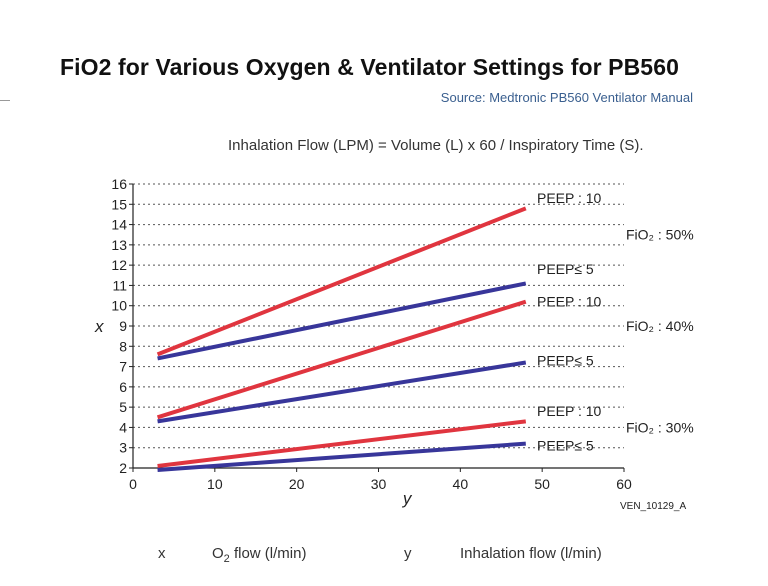 Image resolution: width=768 pixels, height=586 pixels. What do you see at coordinates (408, 553) in the screenshot?
I see `footer-y-key: y` at bounding box center [408, 553].